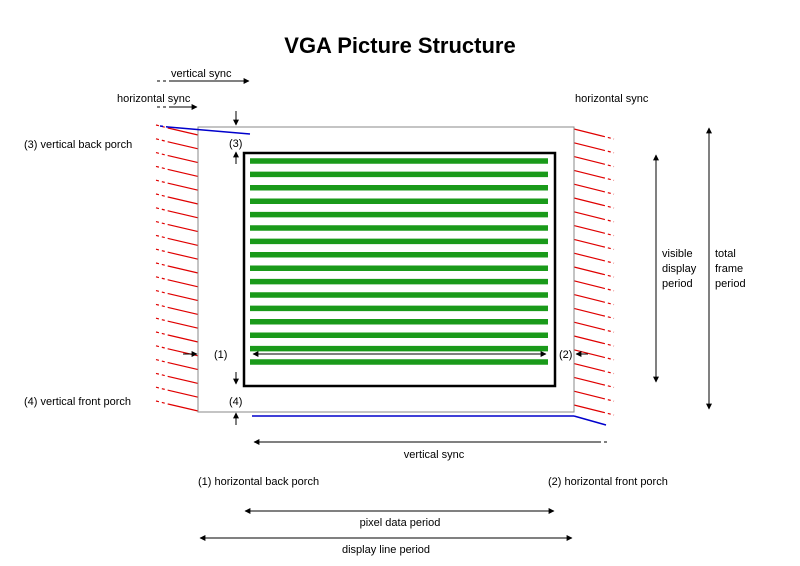 This screenshot has height=566, width=800. I want to click on total-frame-label-2: frame, so click(729, 269).